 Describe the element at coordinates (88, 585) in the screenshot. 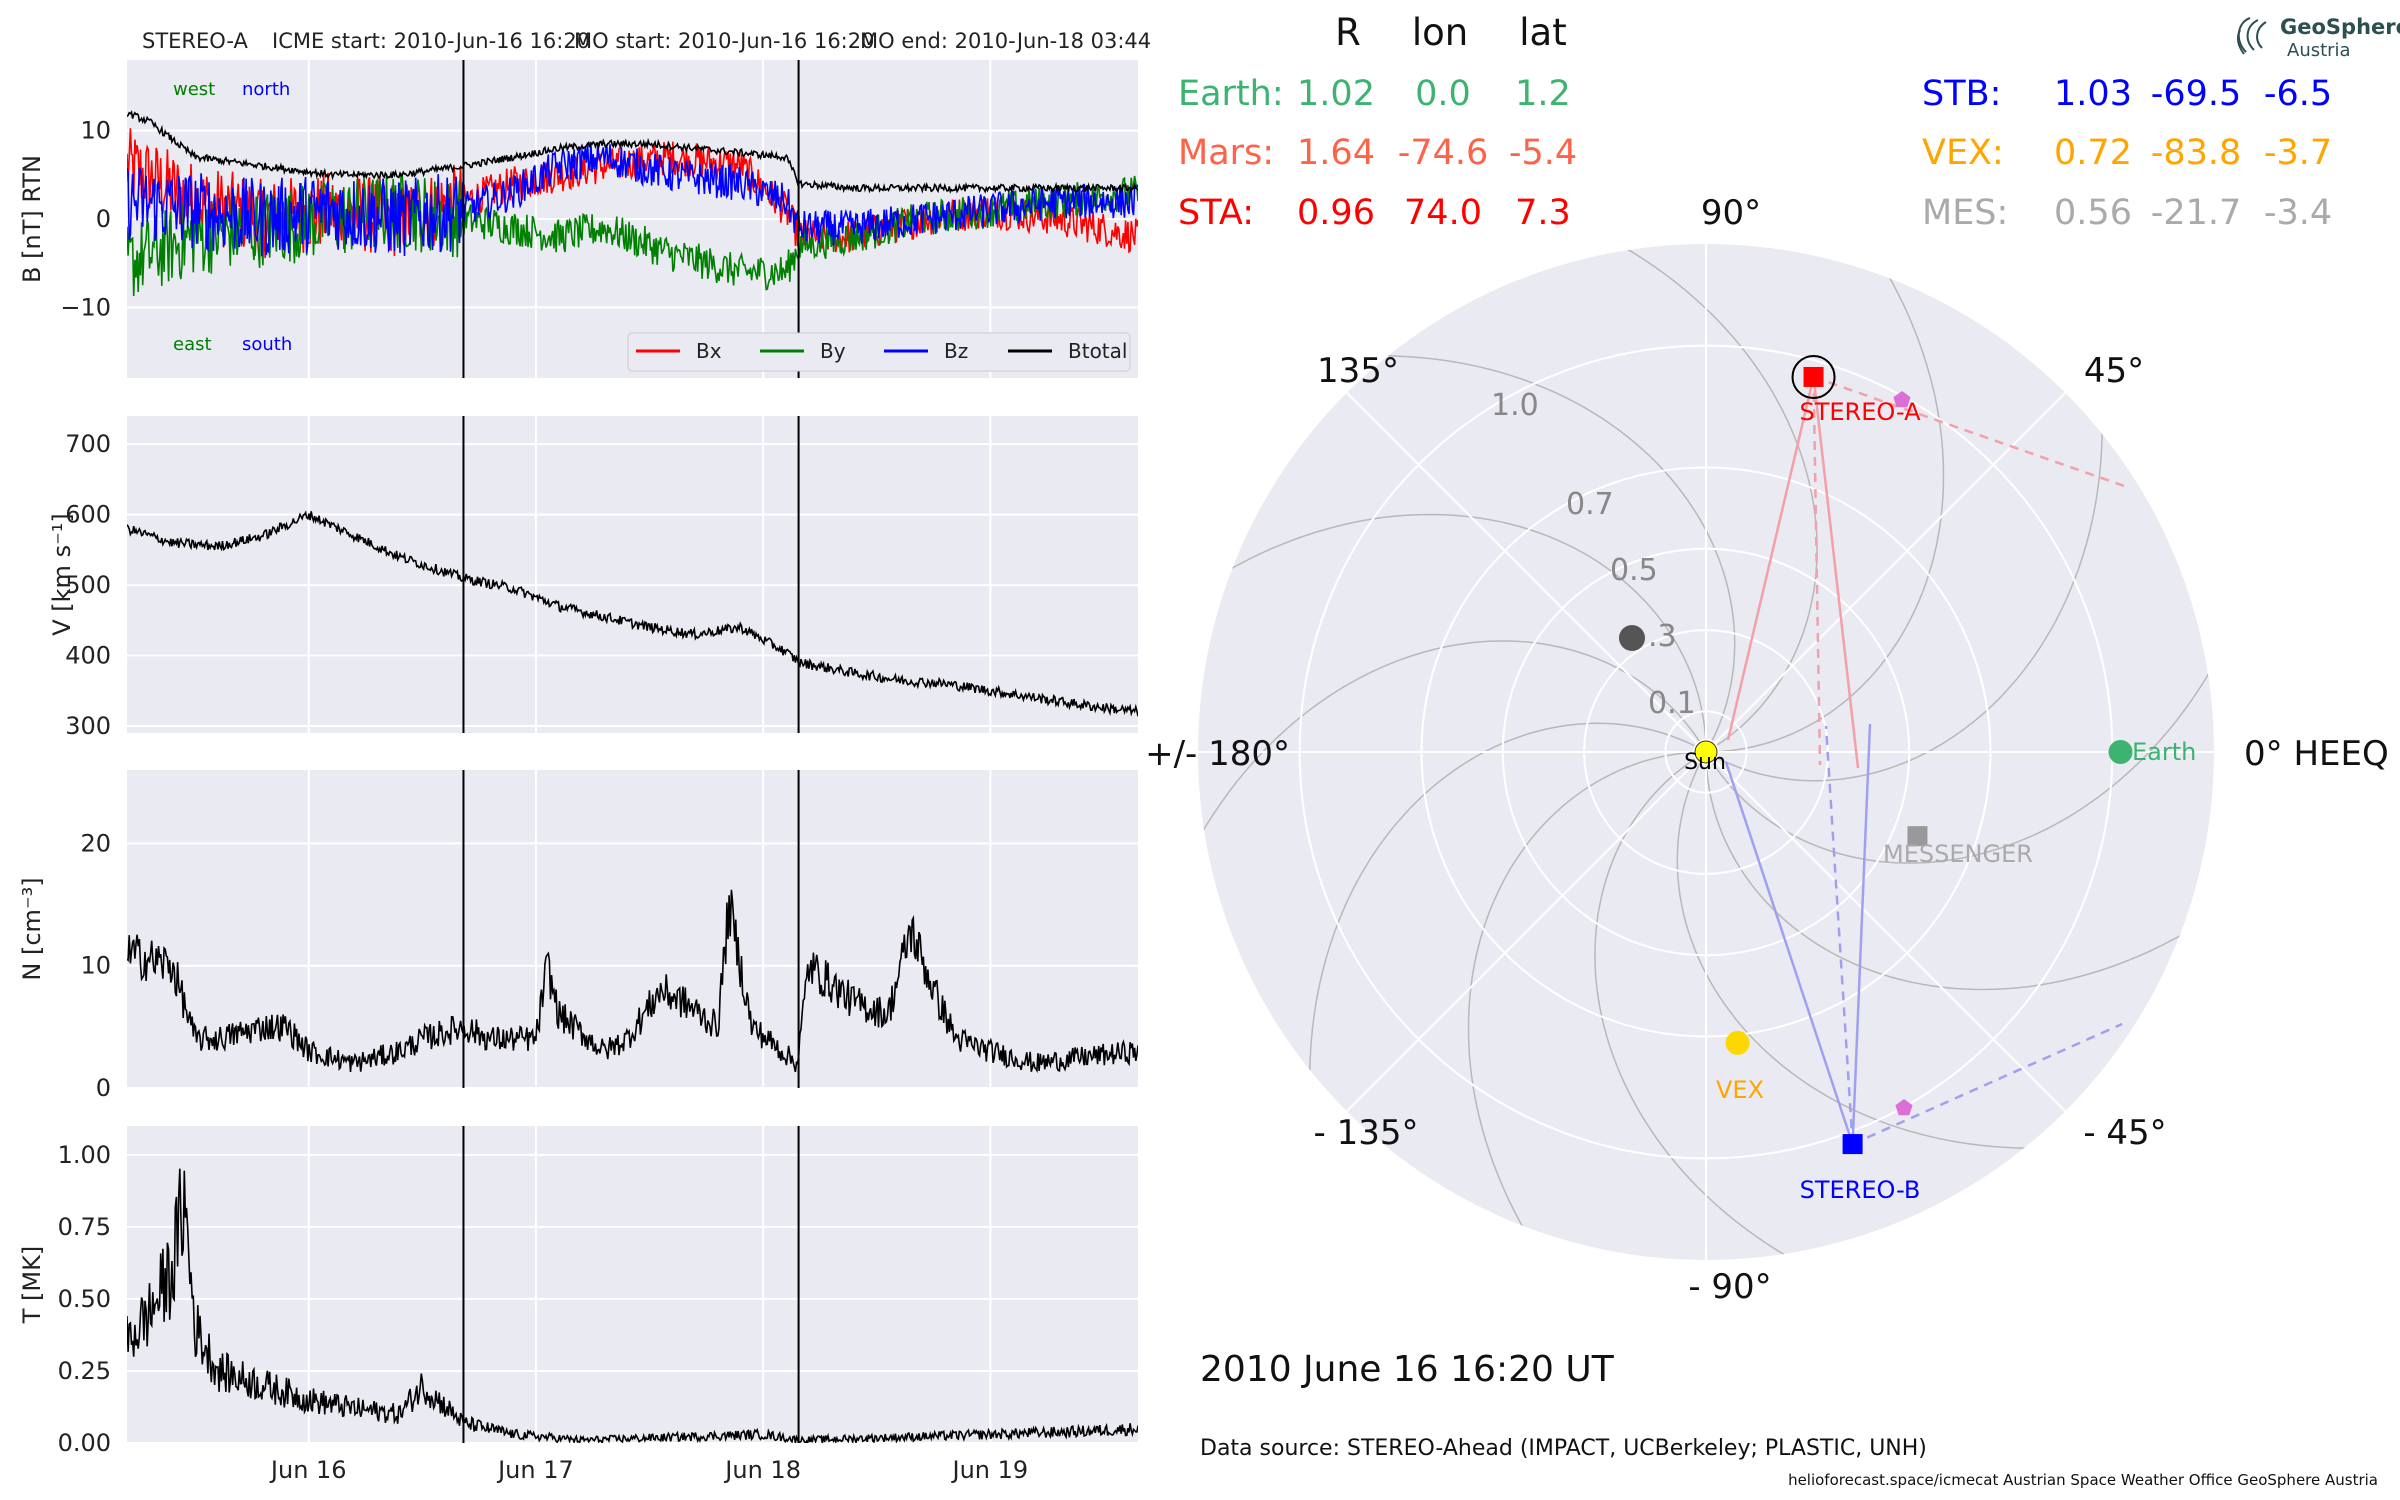

I see `y-tick-label: 500` at that location.